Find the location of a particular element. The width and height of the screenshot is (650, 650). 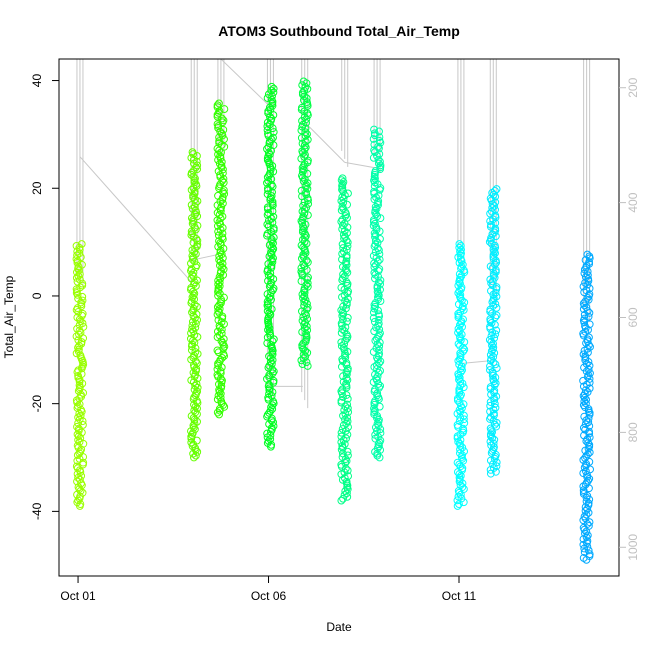

flight-track-connector is located at coordinates (136, 220).